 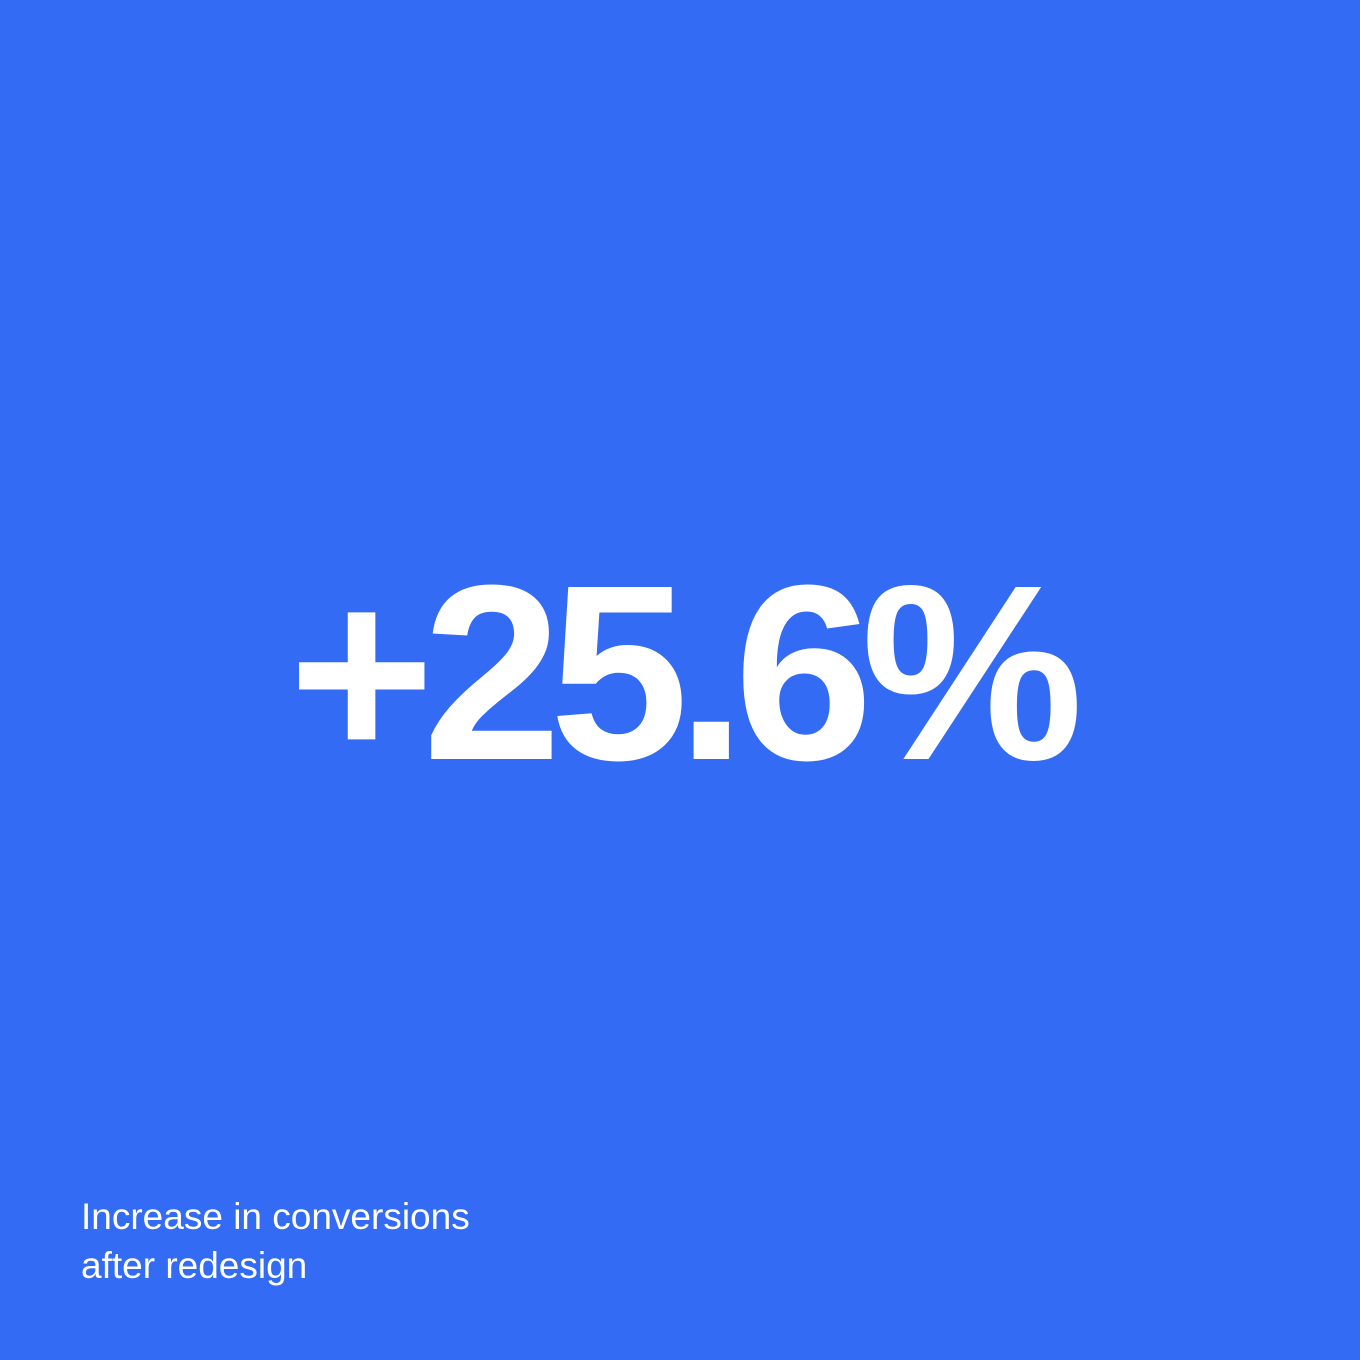 I want to click on stat-value: +25.6%, so click(x=686, y=672).